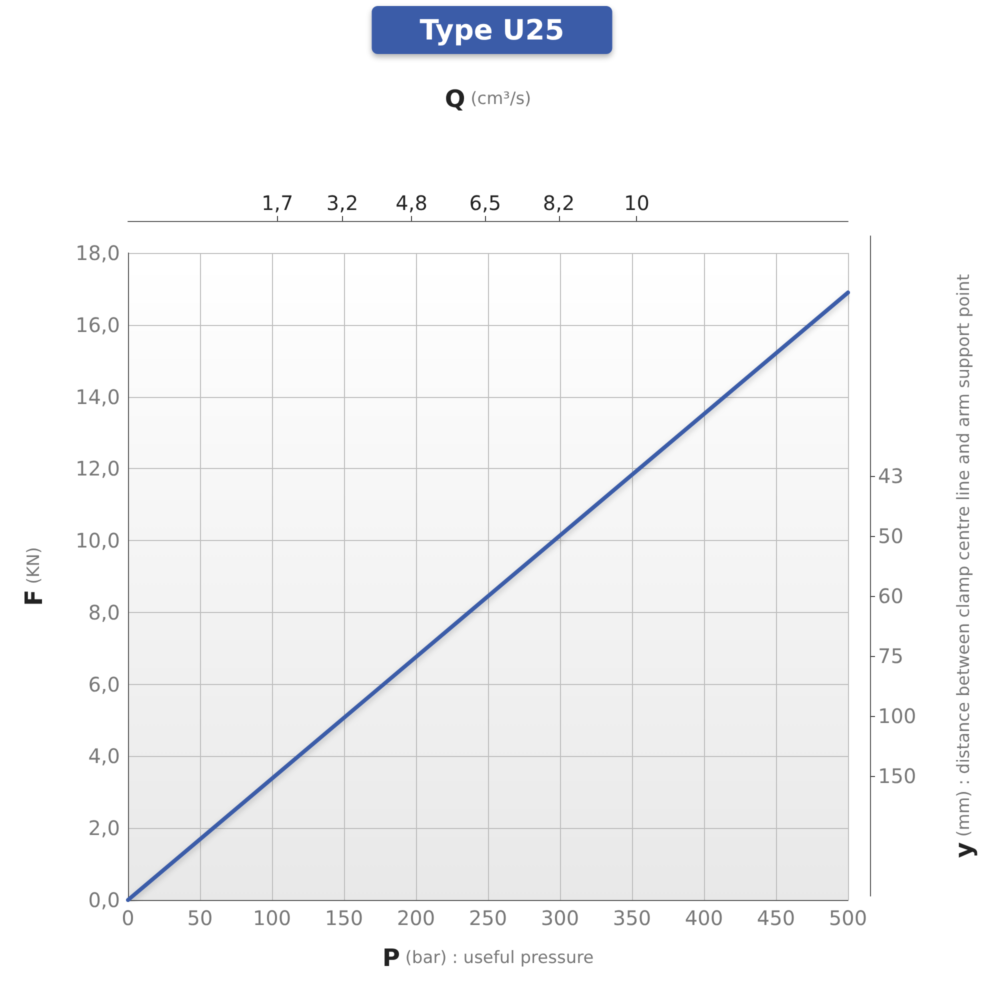 The image size is (984, 990). What do you see at coordinates (97, 324) in the screenshot?
I see `y-tick-label: 16,0` at bounding box center [97, 324].